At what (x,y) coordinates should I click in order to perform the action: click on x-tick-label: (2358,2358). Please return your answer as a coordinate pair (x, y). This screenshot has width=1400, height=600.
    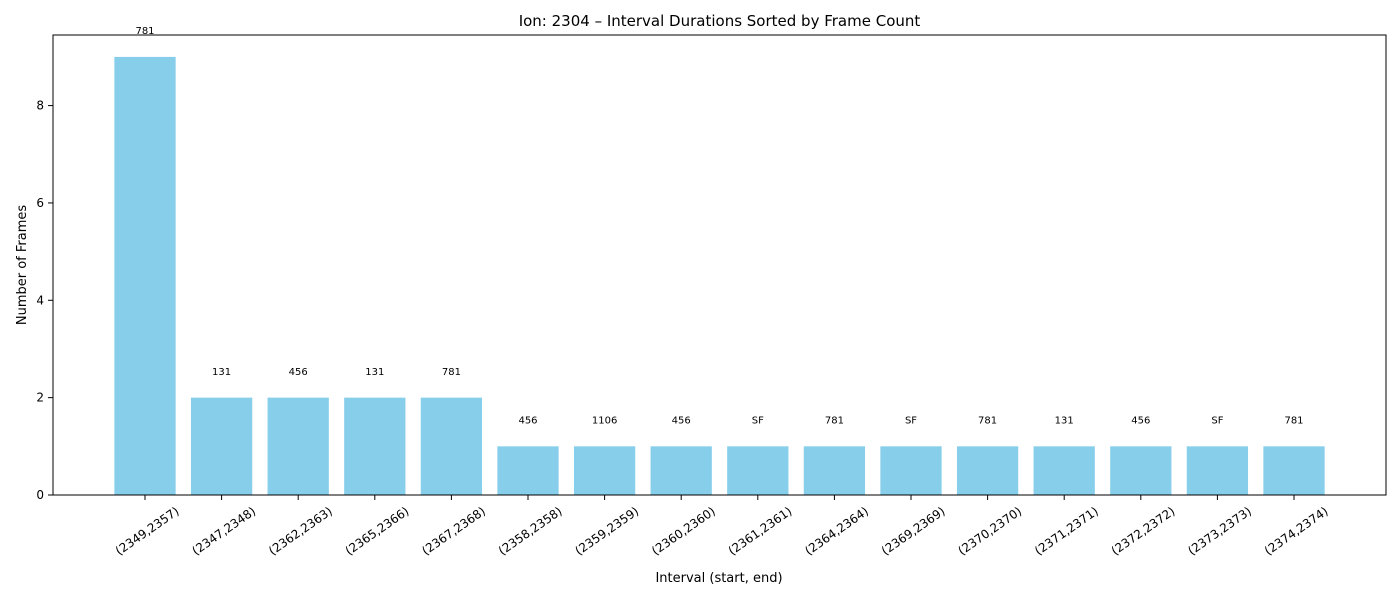
    Looking at the image, I should click on (530, 531).